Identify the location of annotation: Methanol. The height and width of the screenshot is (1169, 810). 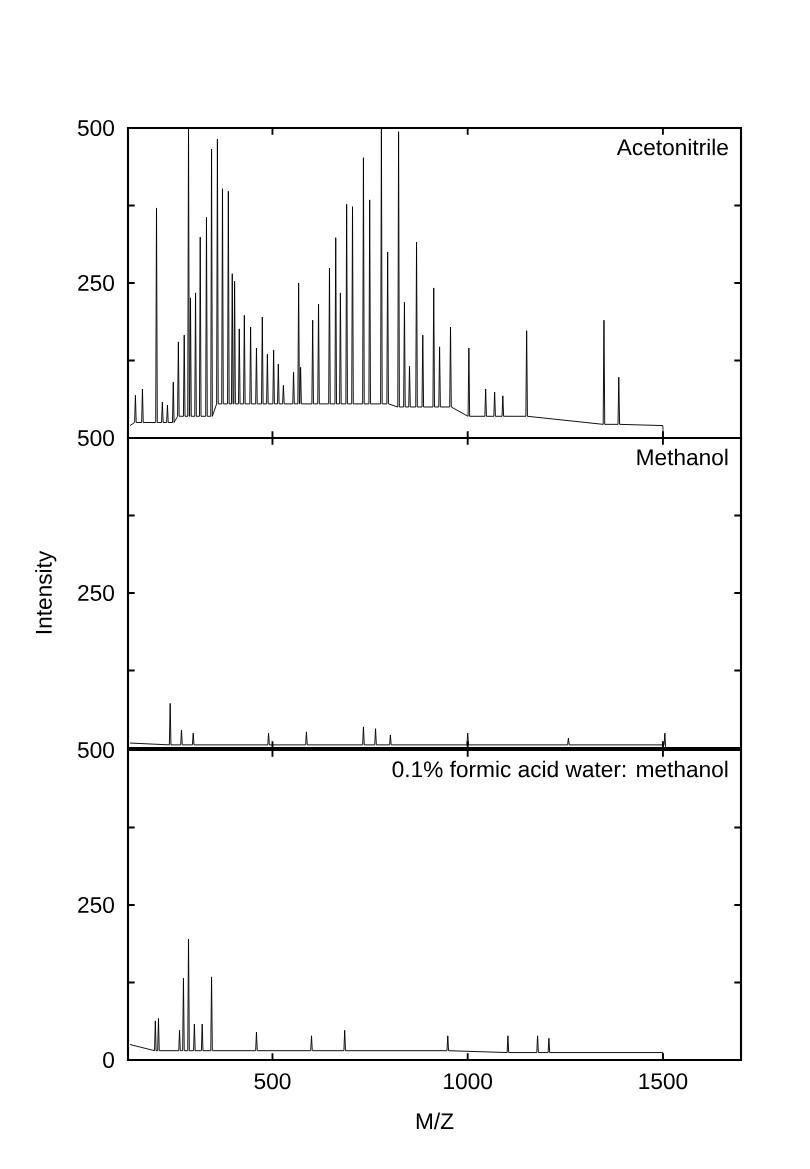
(682, 457).